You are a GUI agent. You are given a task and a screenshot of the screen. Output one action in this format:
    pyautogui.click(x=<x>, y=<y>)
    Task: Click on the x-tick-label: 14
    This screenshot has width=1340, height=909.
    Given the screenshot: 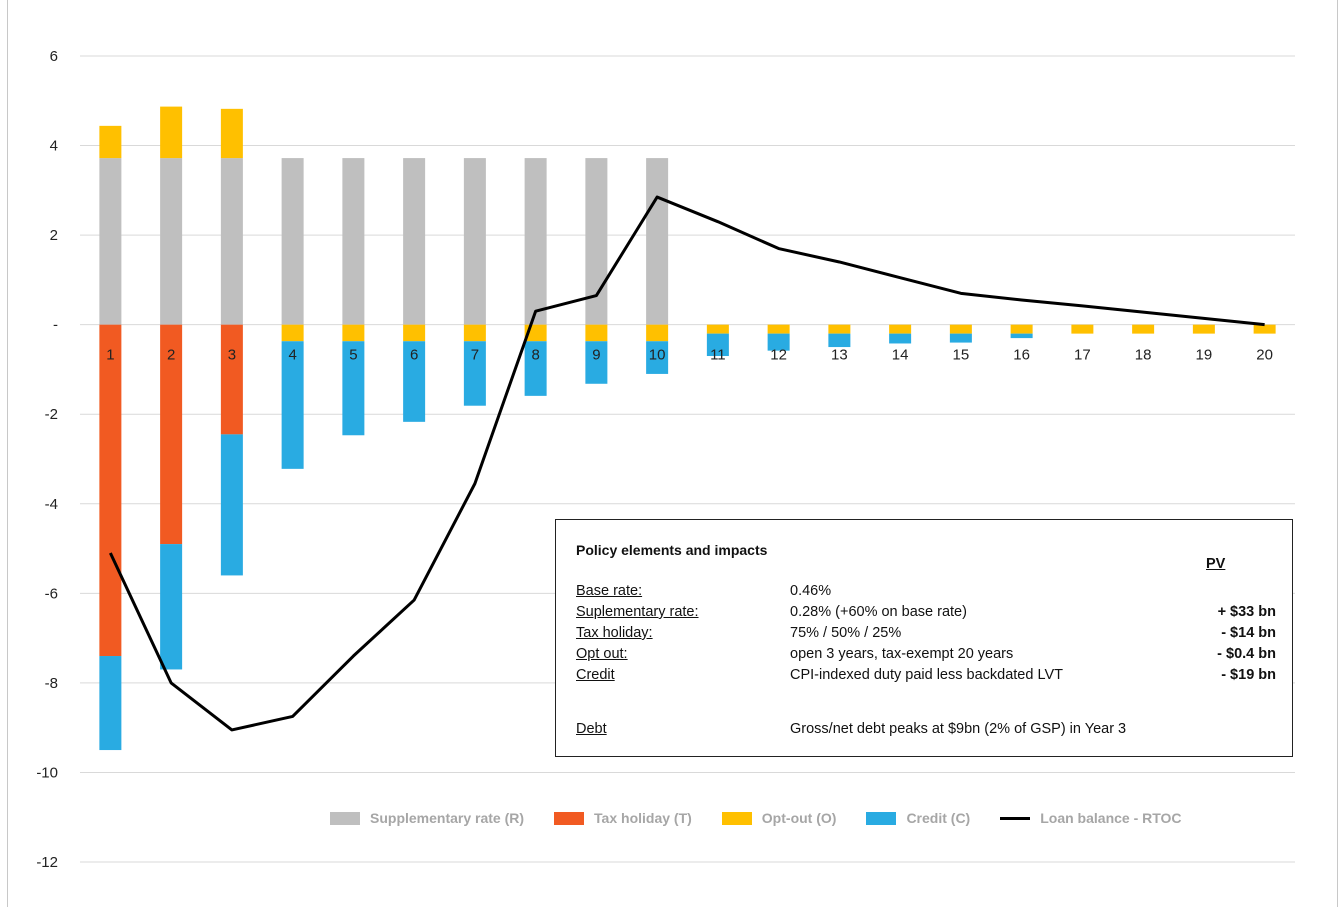 What is the action you would take?
    pyautogui.click(x=900, y=355)
    